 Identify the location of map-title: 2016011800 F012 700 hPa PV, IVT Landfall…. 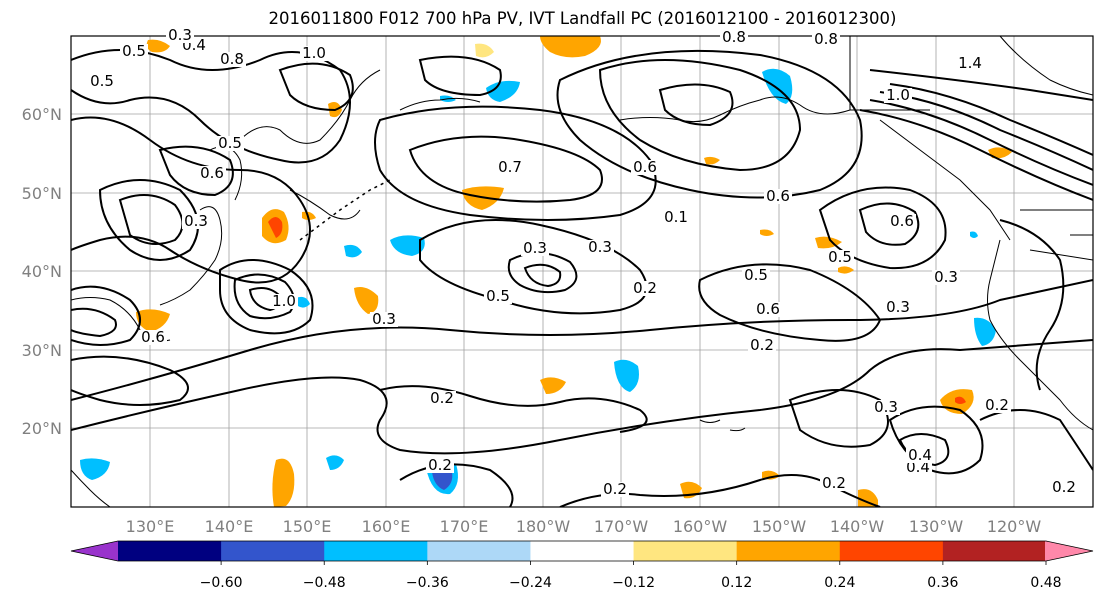
(582, 18).